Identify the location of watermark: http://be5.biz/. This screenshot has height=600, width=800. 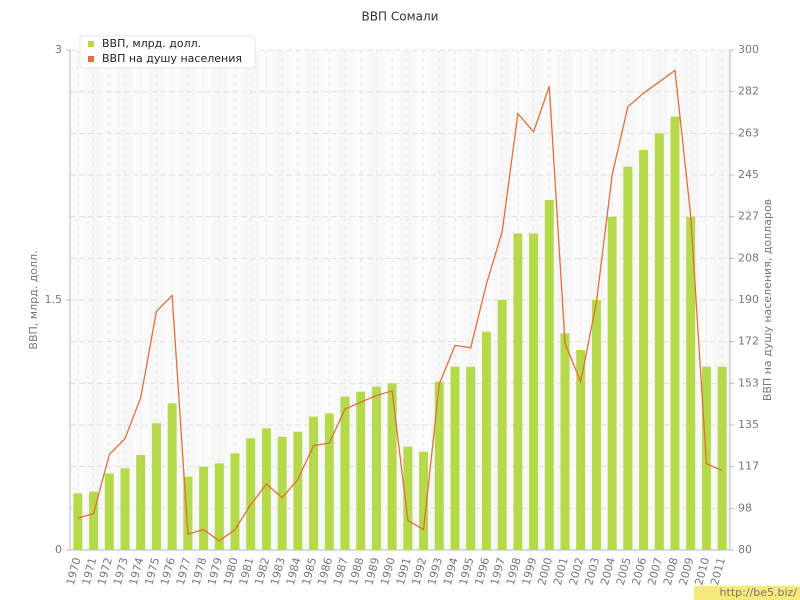
(759, 592).